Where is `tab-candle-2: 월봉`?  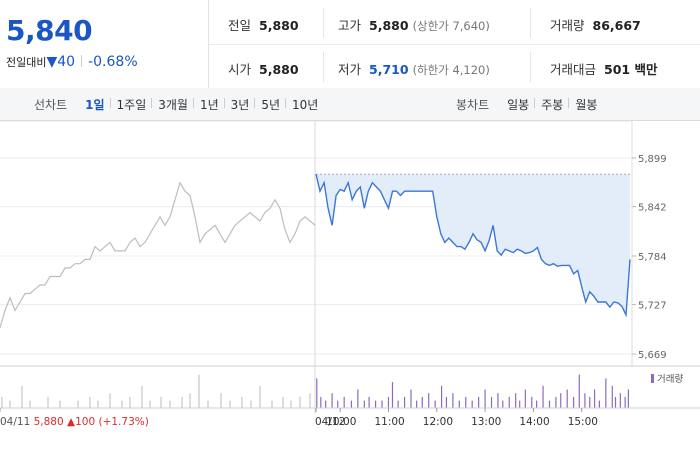 tab-candle-2: 월봉 is located at coordinates (585, 104).